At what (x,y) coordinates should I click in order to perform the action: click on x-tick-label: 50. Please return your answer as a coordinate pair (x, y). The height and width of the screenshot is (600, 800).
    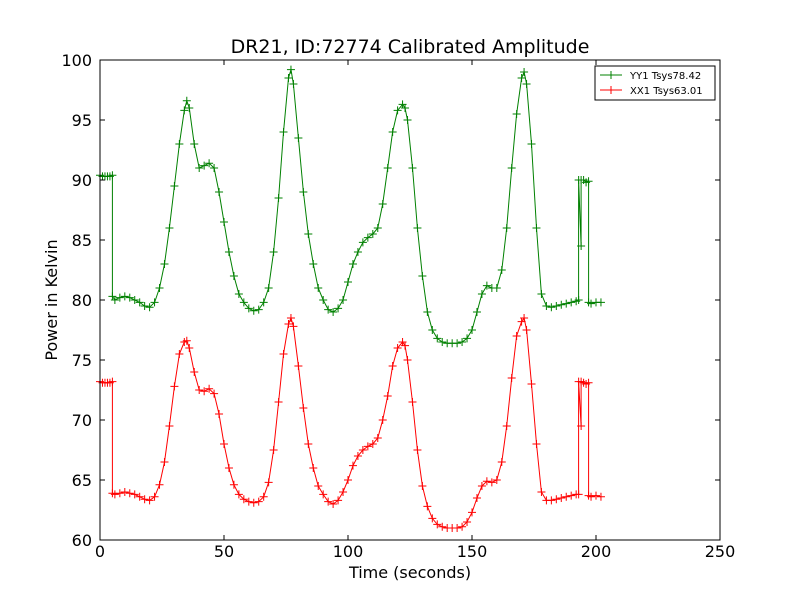
    Looking at the image, I should click on (224, 551).